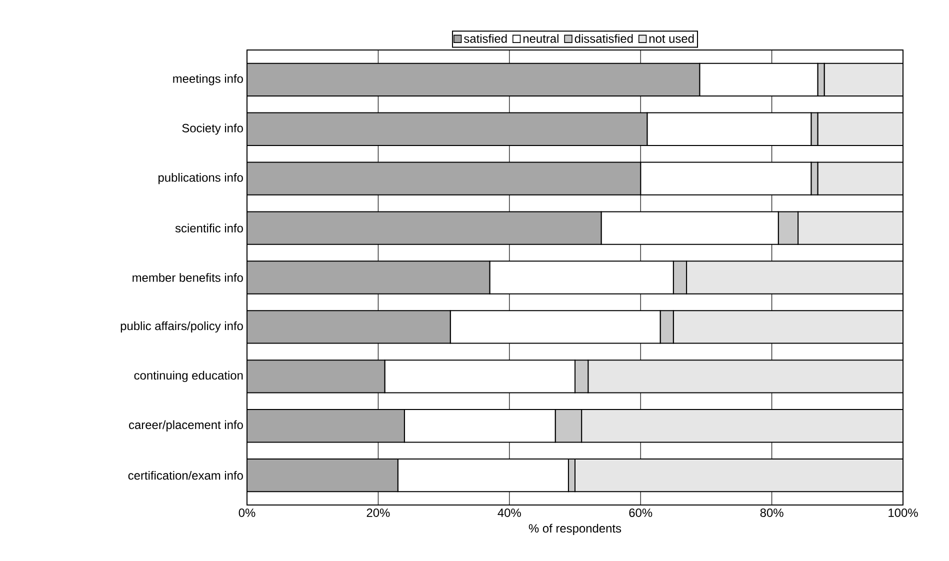 The image size is (949, 561). I want to click on x-tick-label: 60%, so click(640, 512).